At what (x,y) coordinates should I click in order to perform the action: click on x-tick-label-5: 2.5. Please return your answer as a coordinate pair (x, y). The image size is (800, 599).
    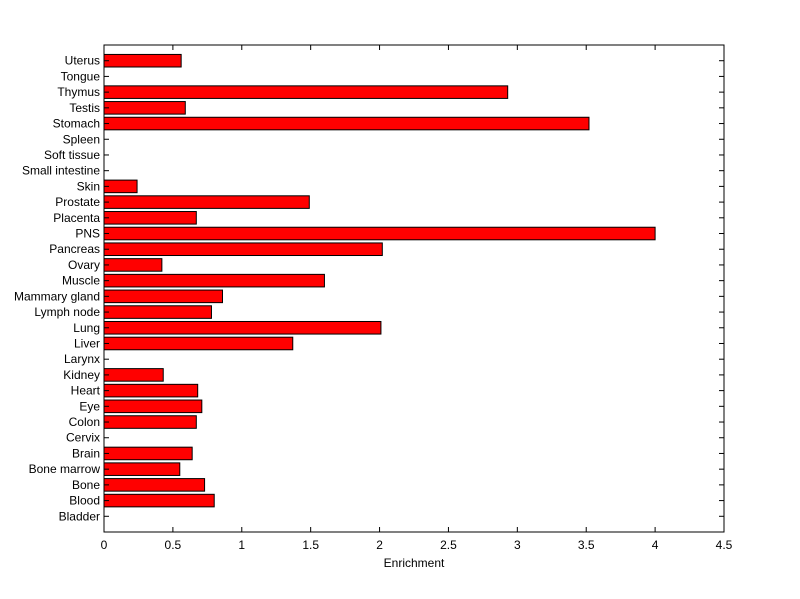
    Looking at the image, I should click on (448, 545).